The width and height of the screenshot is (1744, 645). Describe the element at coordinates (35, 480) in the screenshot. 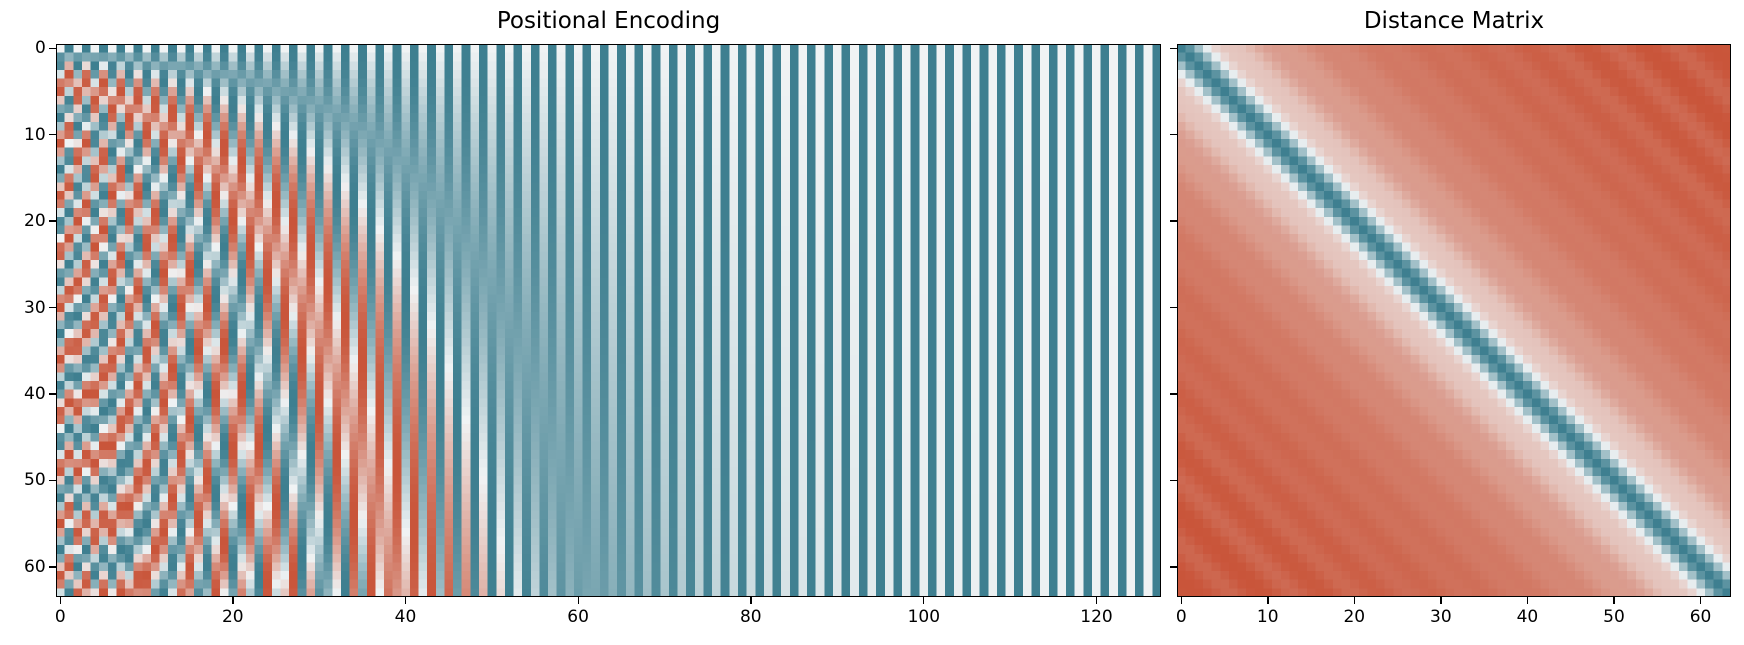

I see `y-tick-label: 50` at that location.